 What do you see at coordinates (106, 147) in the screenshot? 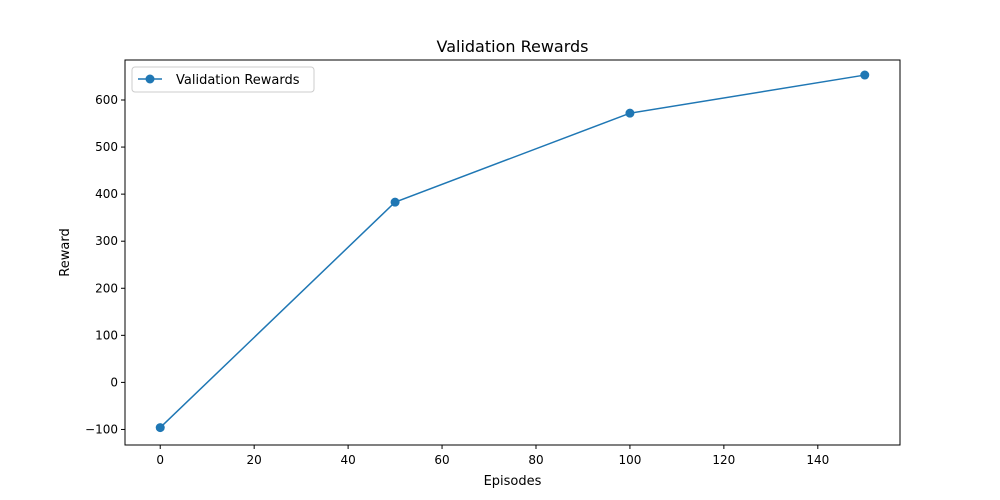
I see `y-tick-label: 500` at bounding box center [106, 147].